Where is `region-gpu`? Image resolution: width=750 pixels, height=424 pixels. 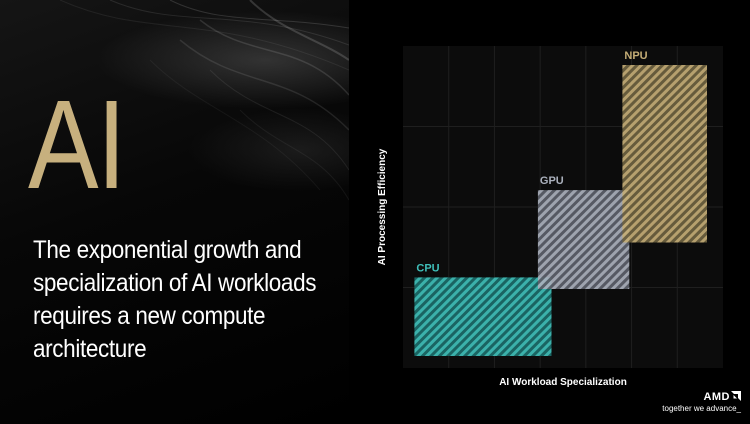 region-gpu is located at coordinates (583, 239).